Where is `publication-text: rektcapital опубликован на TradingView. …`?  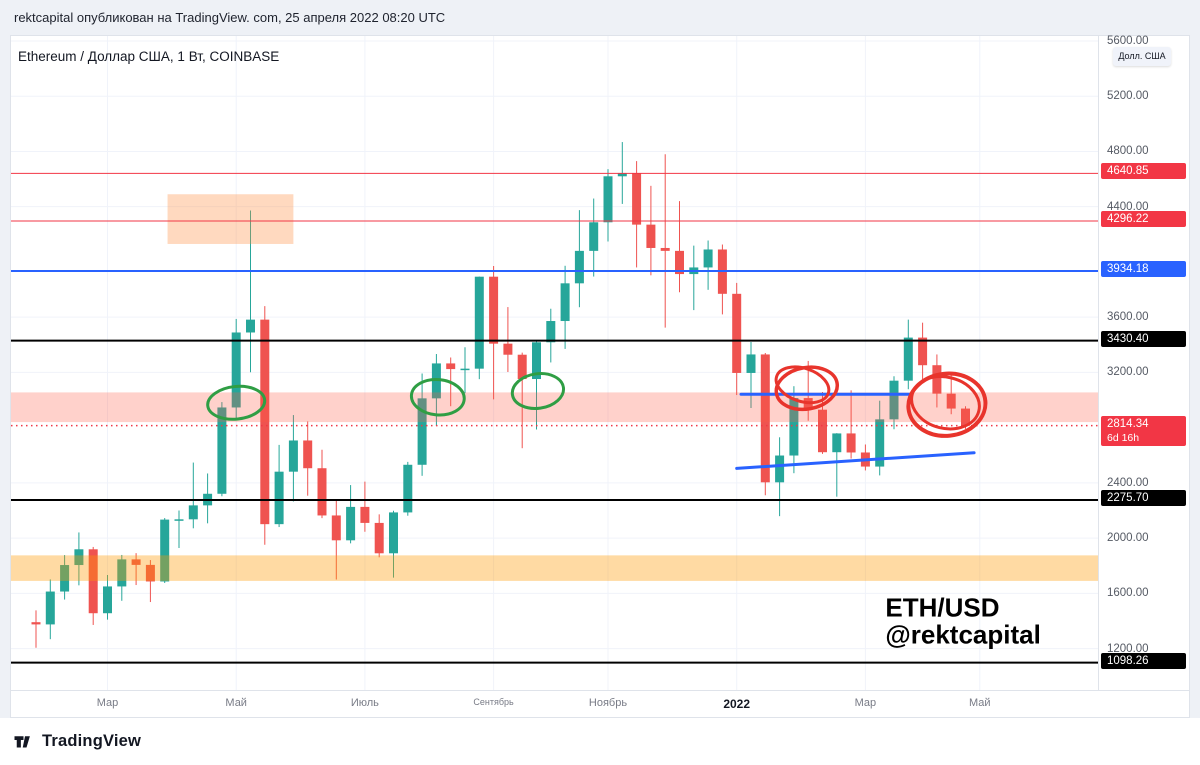
publication-text: rektcapital опубликован на TradingView. … is located at coordinates (230, 17).